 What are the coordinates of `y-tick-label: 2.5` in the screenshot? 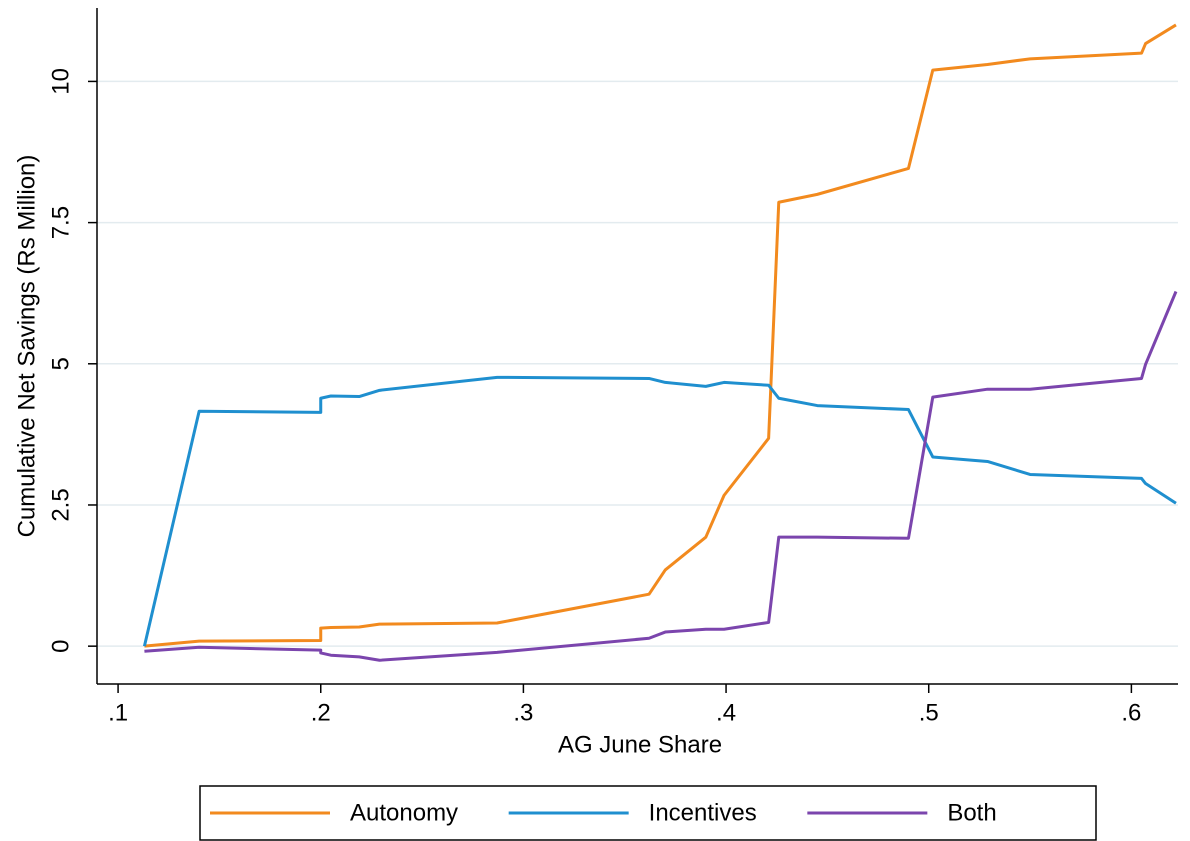 It's located at (60, 504).